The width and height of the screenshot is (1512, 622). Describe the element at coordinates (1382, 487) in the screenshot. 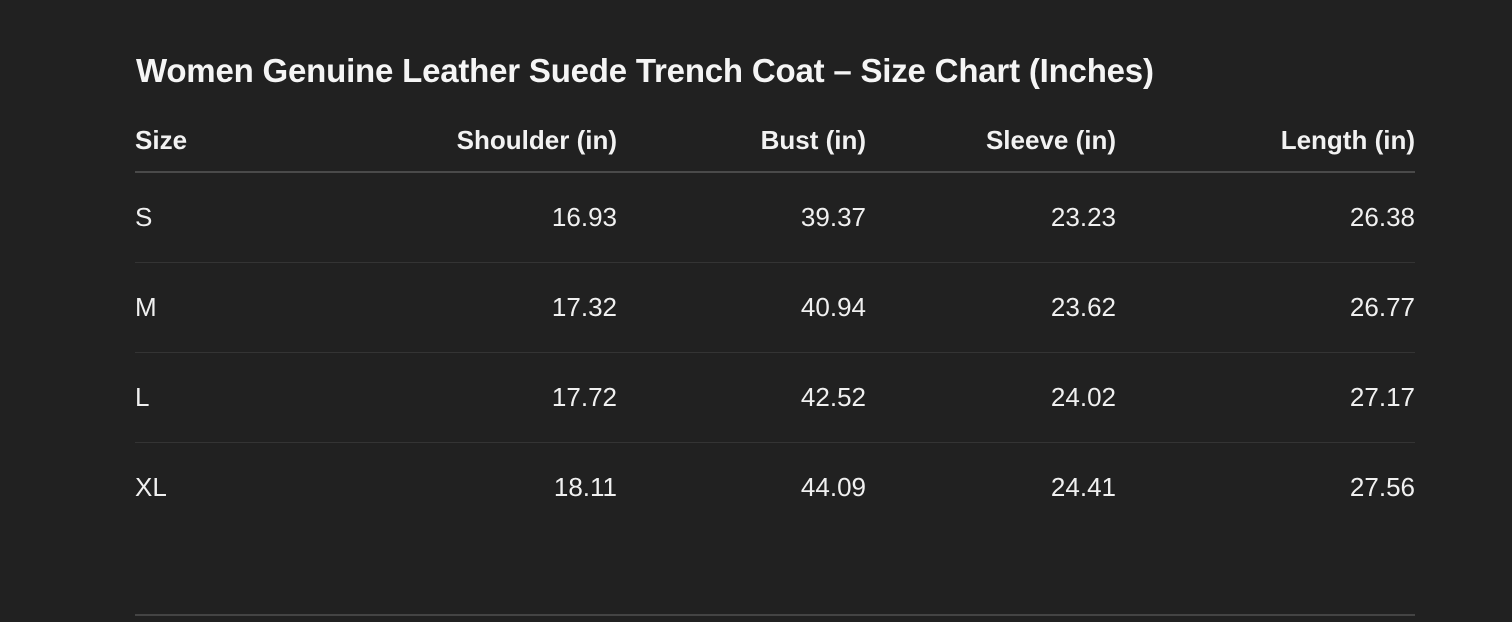

I see `cell-length: 27.56` at that location.